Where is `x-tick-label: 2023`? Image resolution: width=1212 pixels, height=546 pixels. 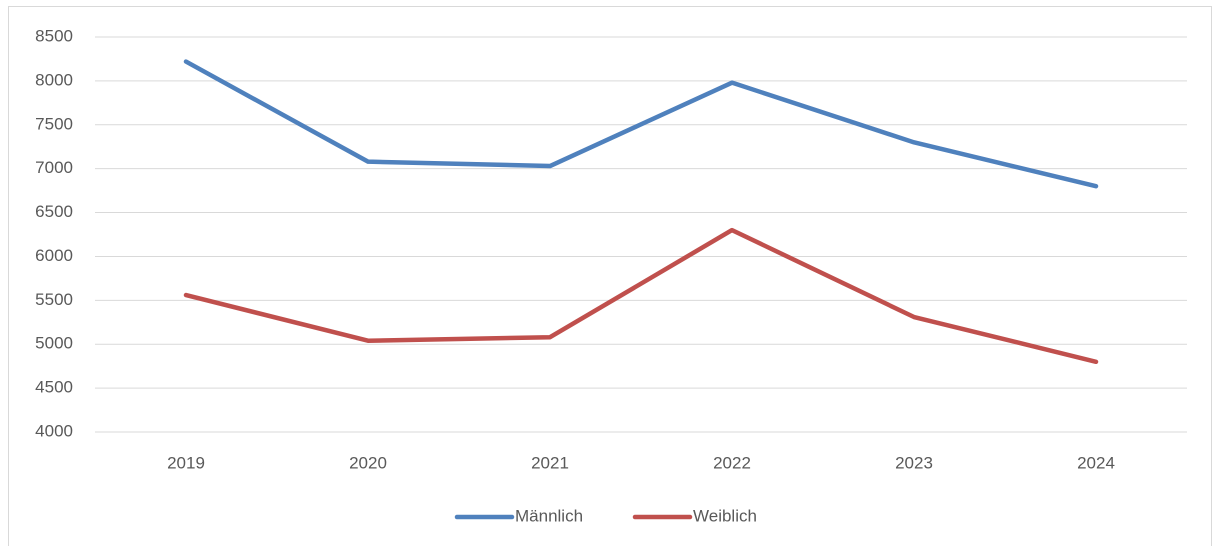
x-tick-label: 2023 is located at coordinates (914, 462).